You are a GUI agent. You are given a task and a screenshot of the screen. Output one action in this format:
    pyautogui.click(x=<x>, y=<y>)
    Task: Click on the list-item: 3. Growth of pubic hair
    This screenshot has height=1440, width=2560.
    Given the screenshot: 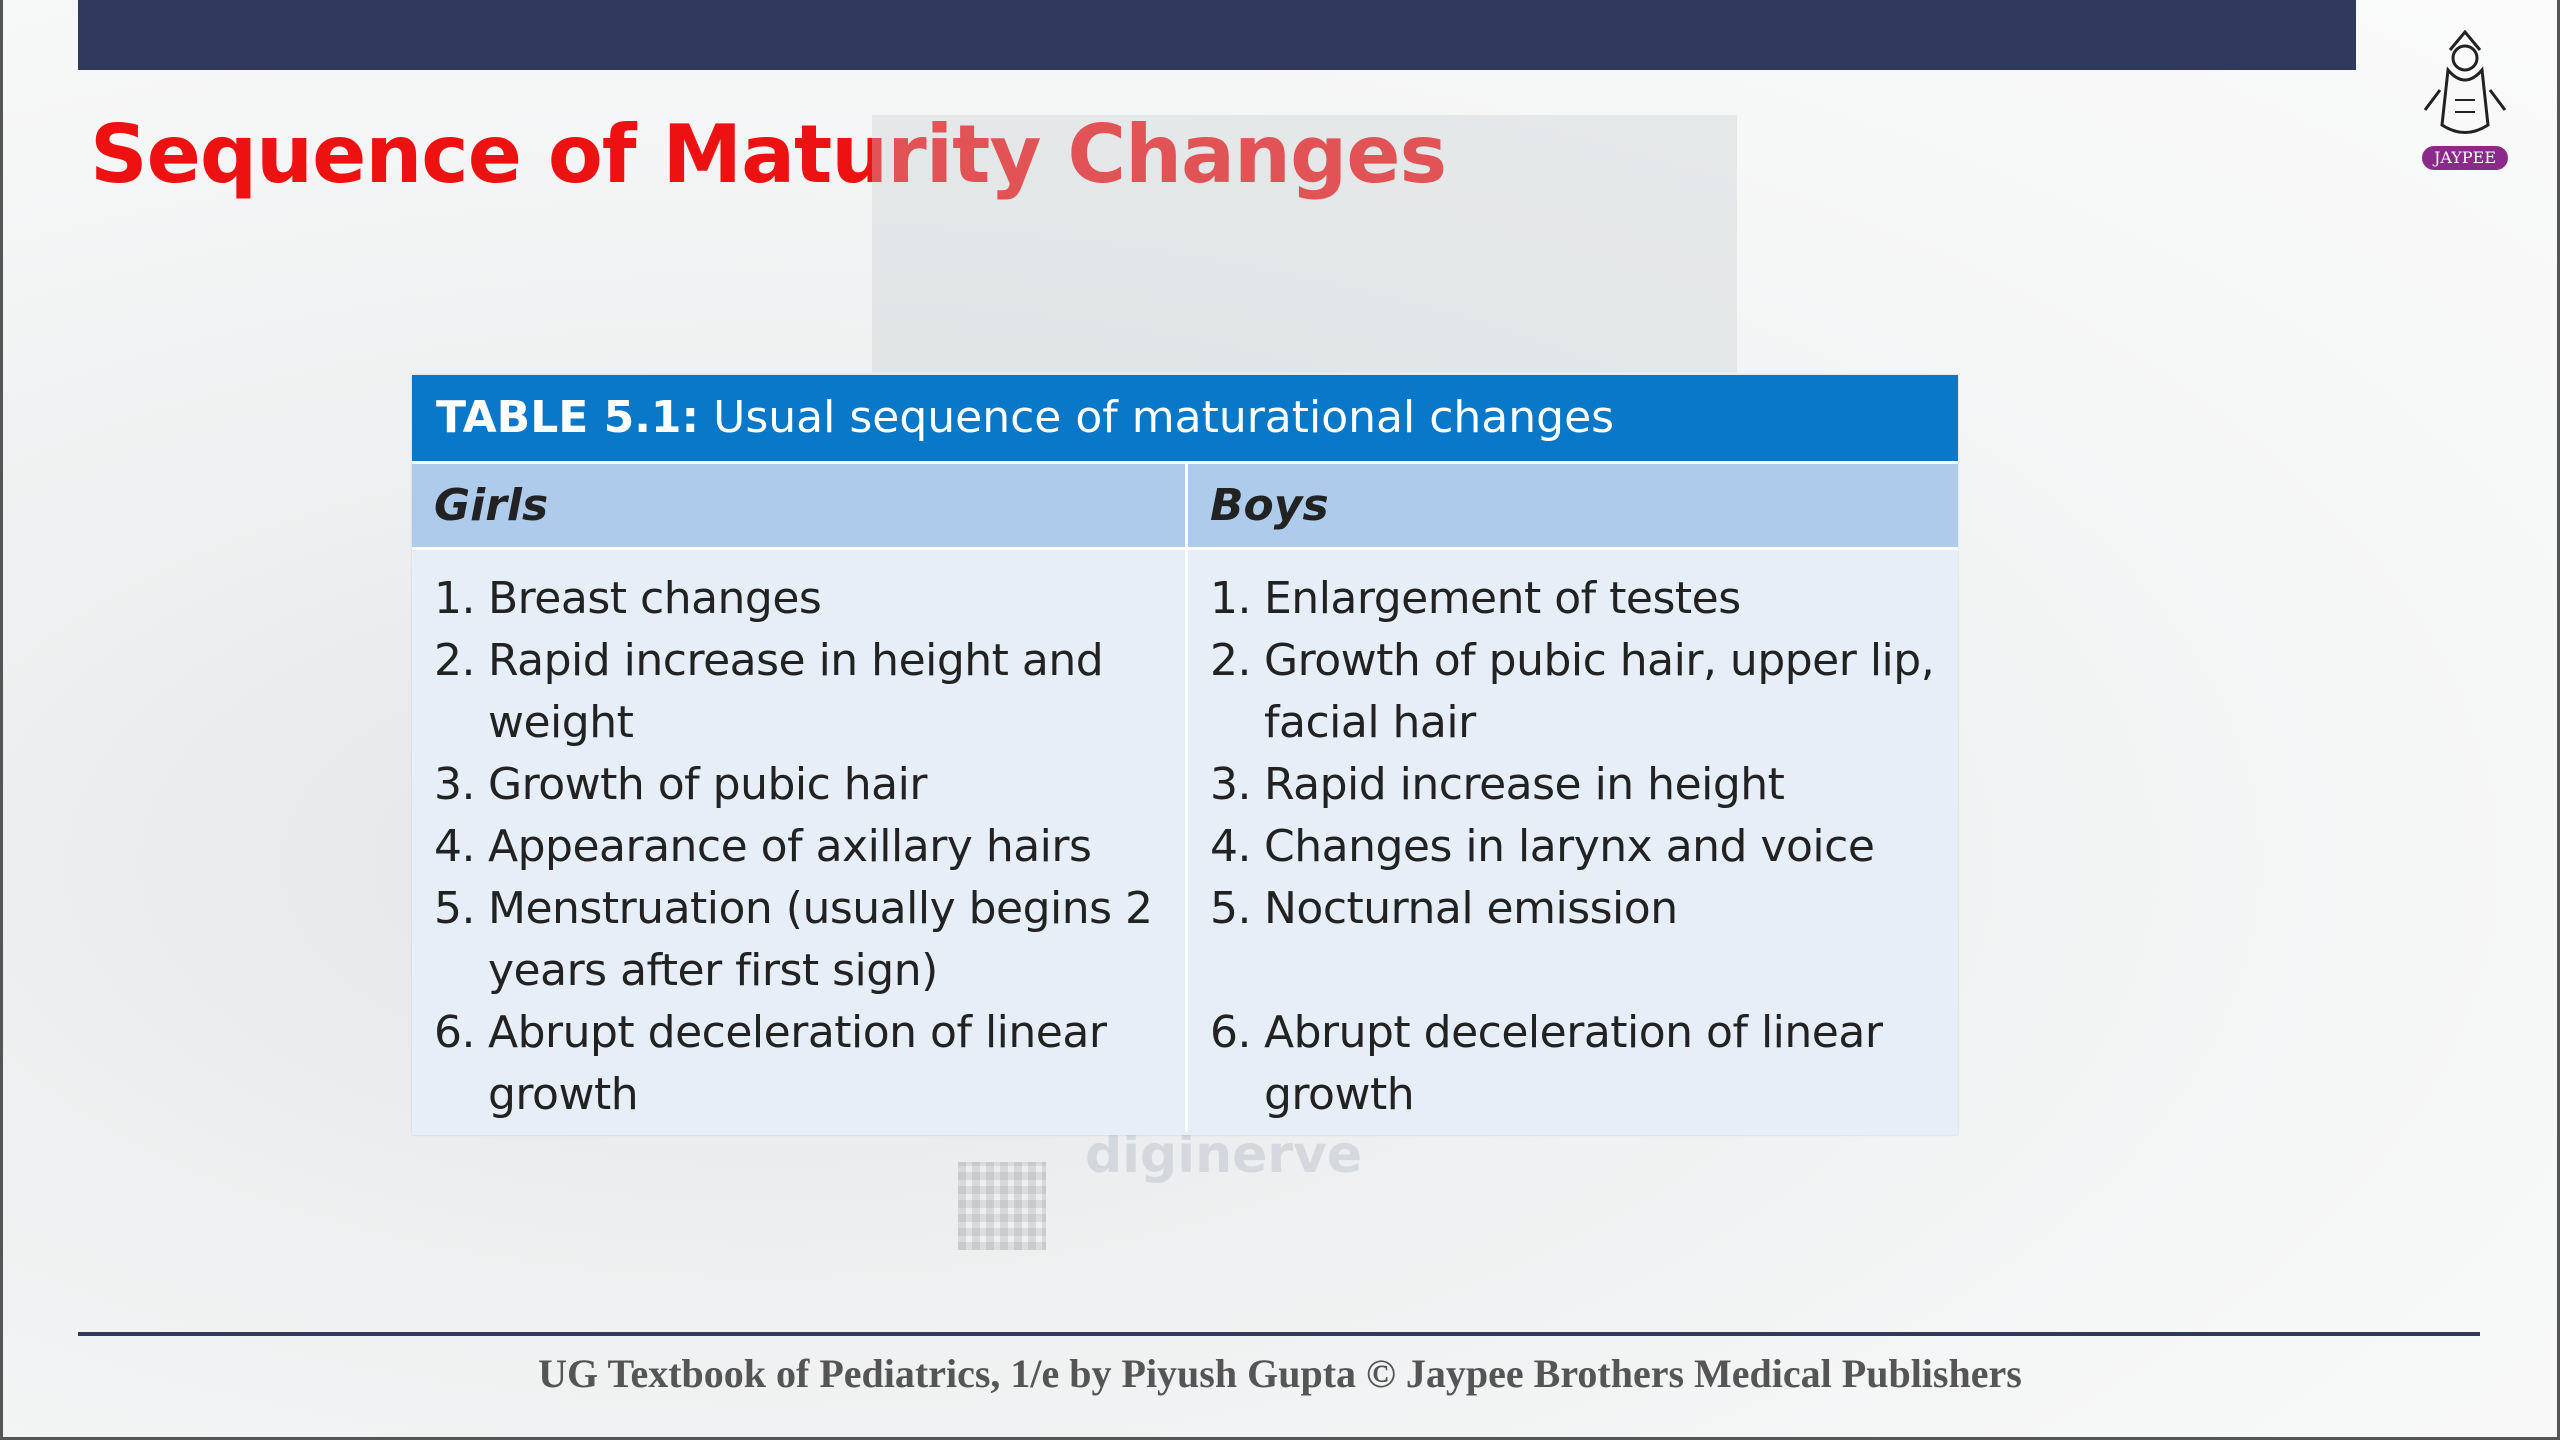 What is the action you would take?
    pyautogui.click(x=804, y=785)
    